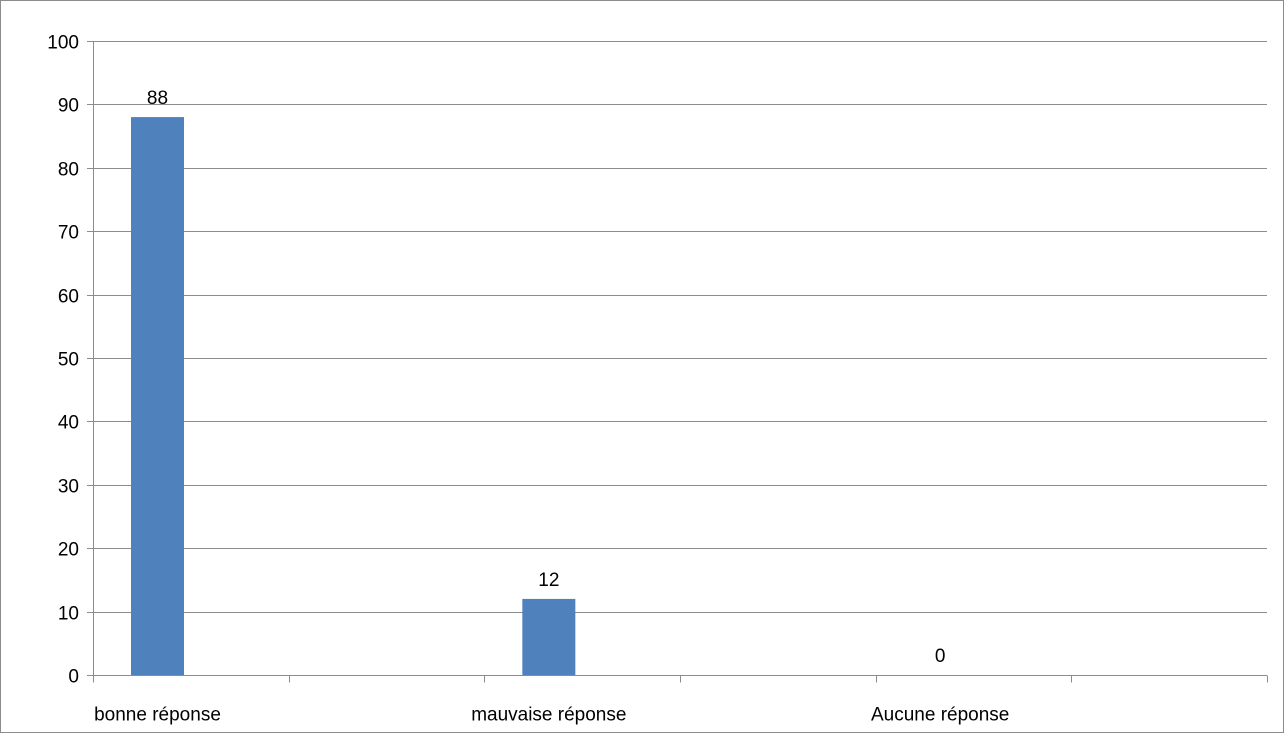 The width and height of the screenshot is (1284, 734). I want to click on data-label-0: 88, so click(157, 98).